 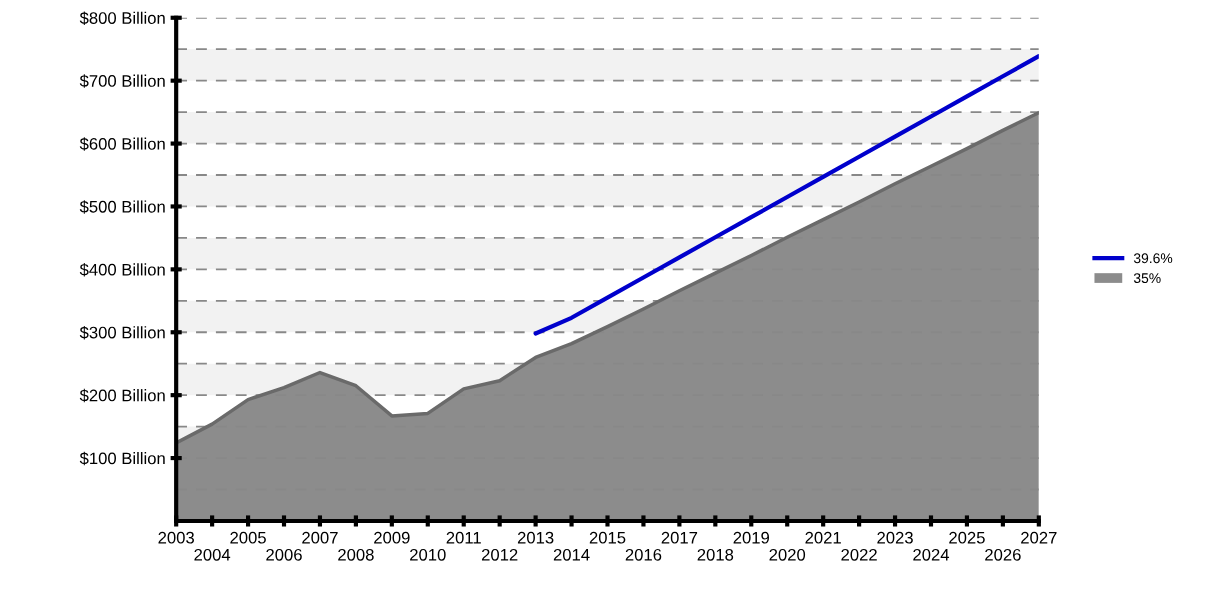 What do you see at coordinates (122, 270) in the screenshot?
I see `y-tick-label: $400 Billion` at bounding box center [122, 270].